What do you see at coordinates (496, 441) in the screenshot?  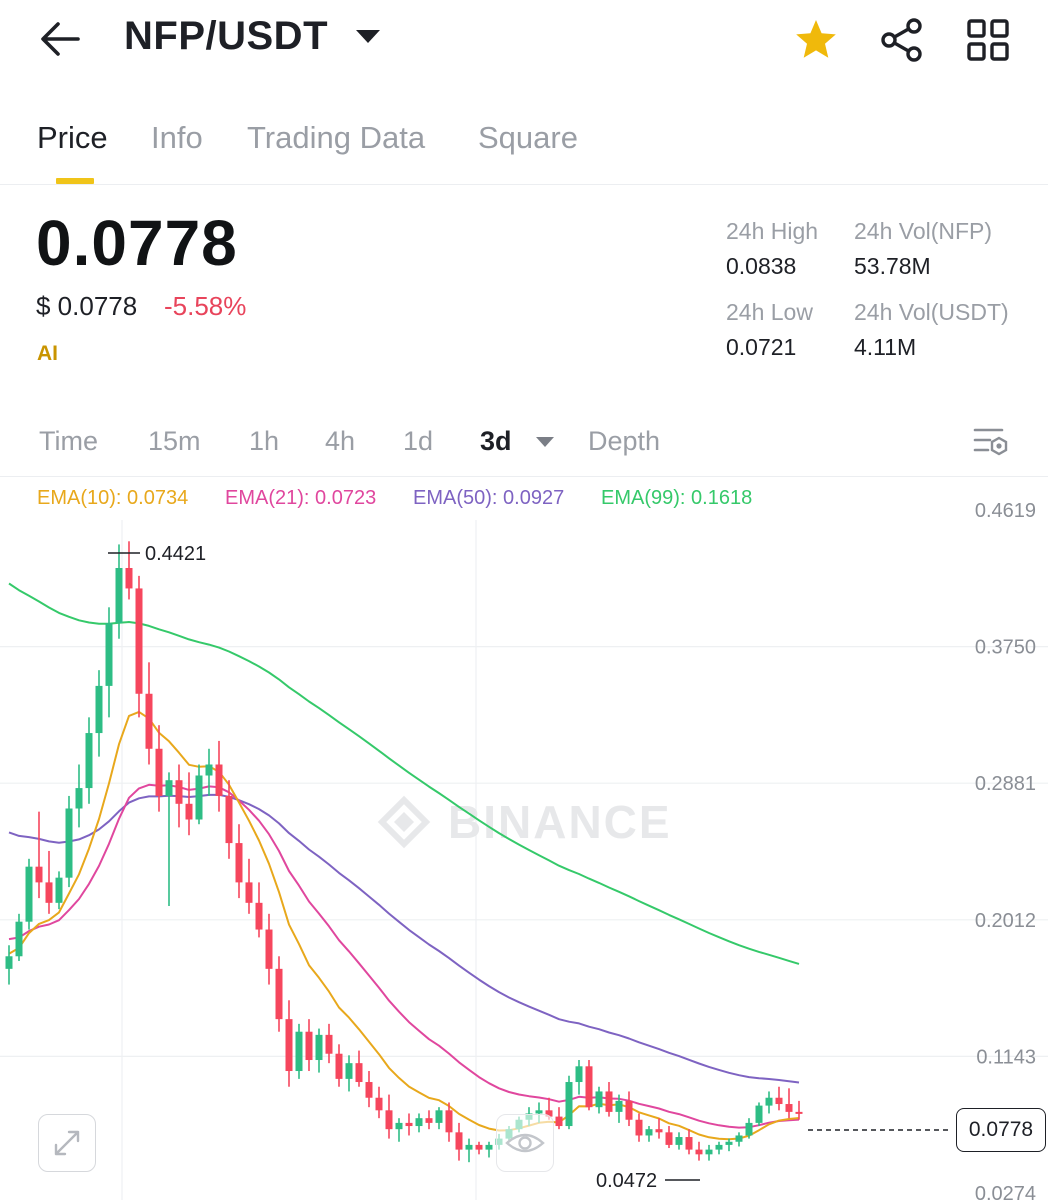 I see `interval-3d: 3d` at bounding box center [496, 441].